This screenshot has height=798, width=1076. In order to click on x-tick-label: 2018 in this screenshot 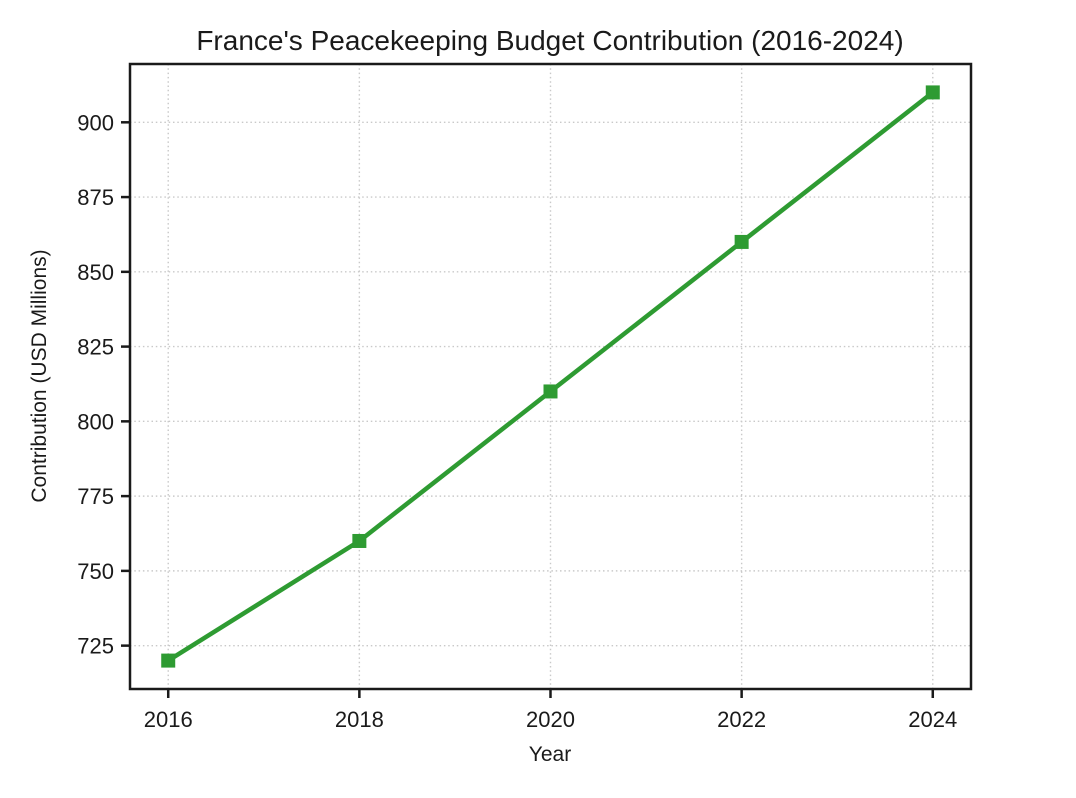, I will do `click(359, 719)`.